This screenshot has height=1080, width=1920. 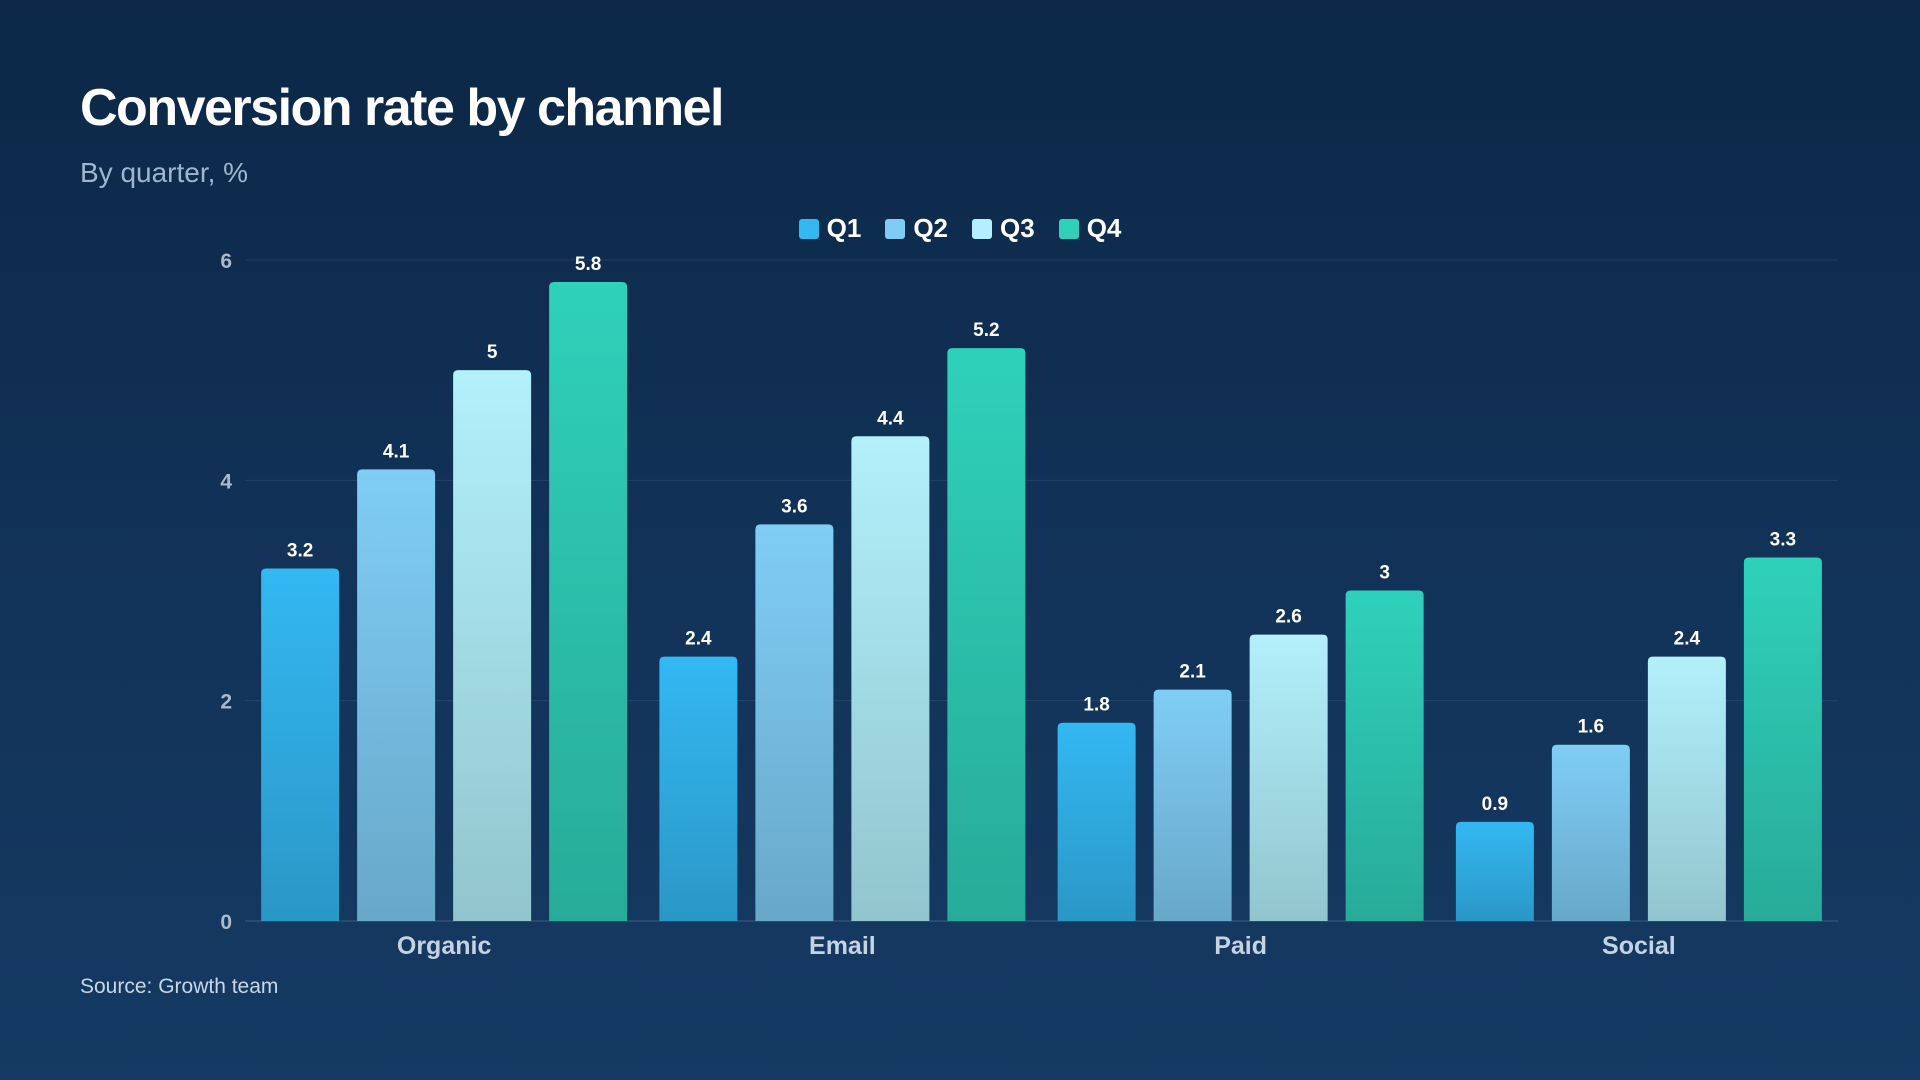 What do you see at coordinates (808, 228) in the screenshot?
I see `legend-swatch-q1` at bounding box center [808, 228].